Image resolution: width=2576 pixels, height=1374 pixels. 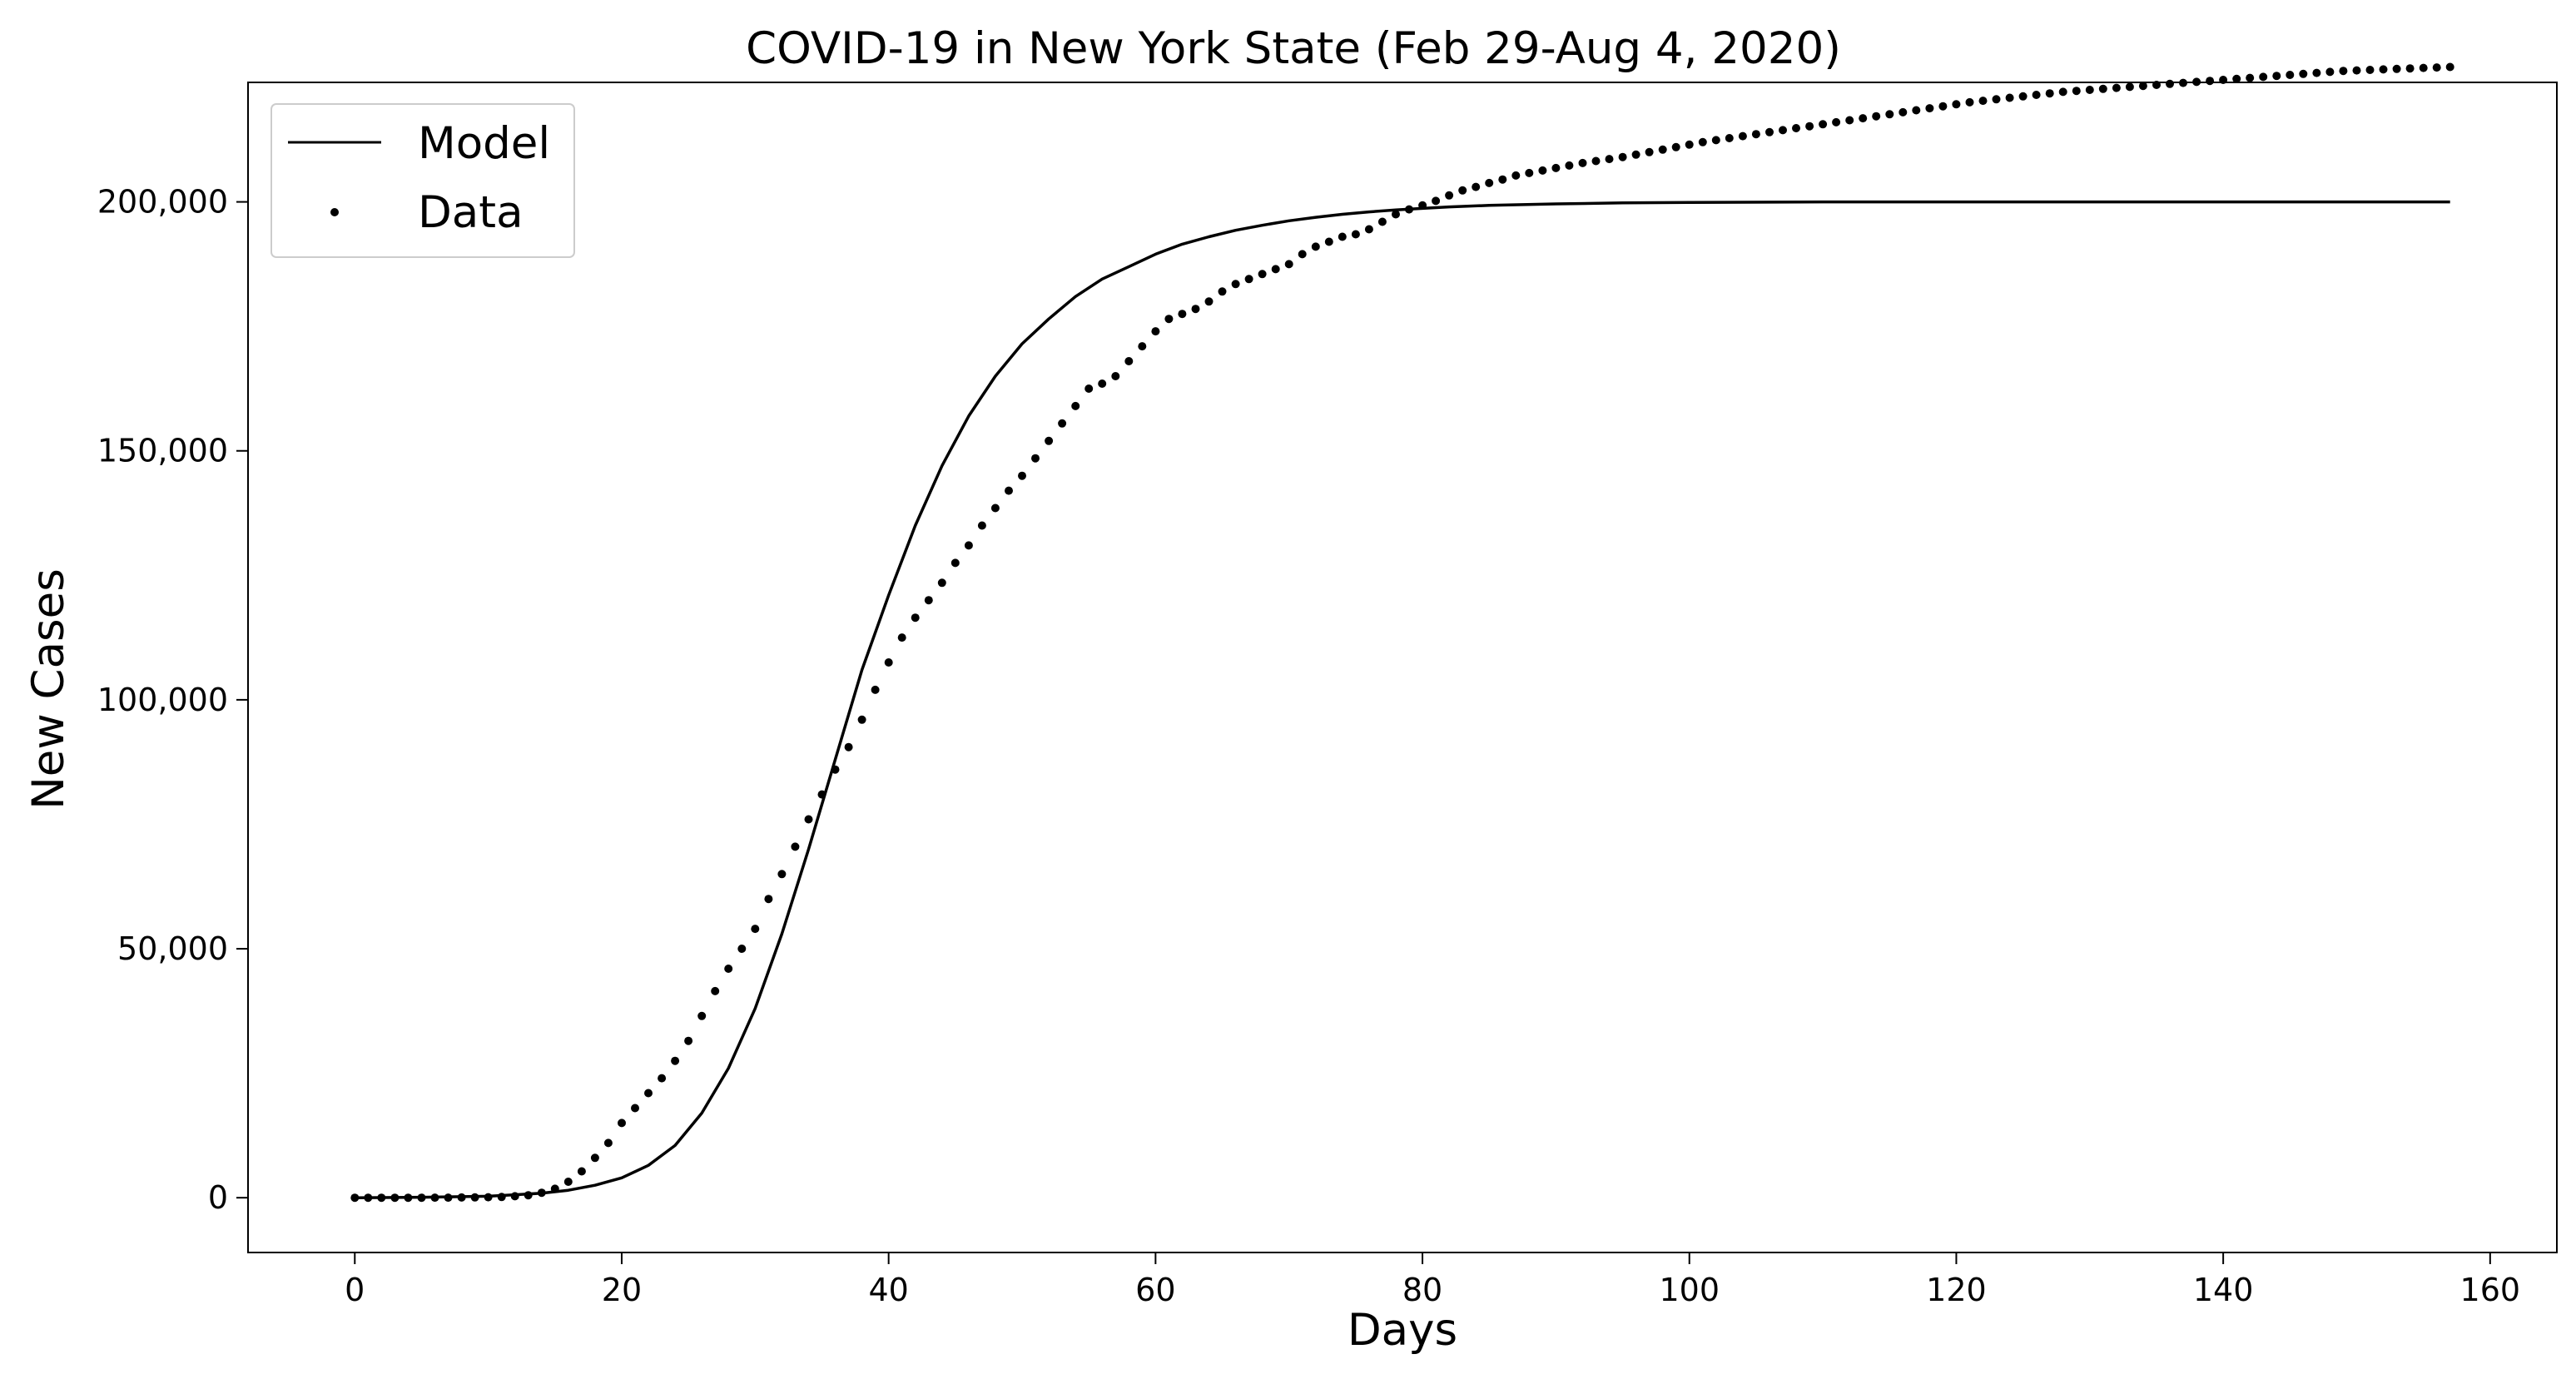 What do you see at coordinates (2490, 1290) in the screenshot?
I see `x-tick-label: 160` at bounding box center [2490, 1290].